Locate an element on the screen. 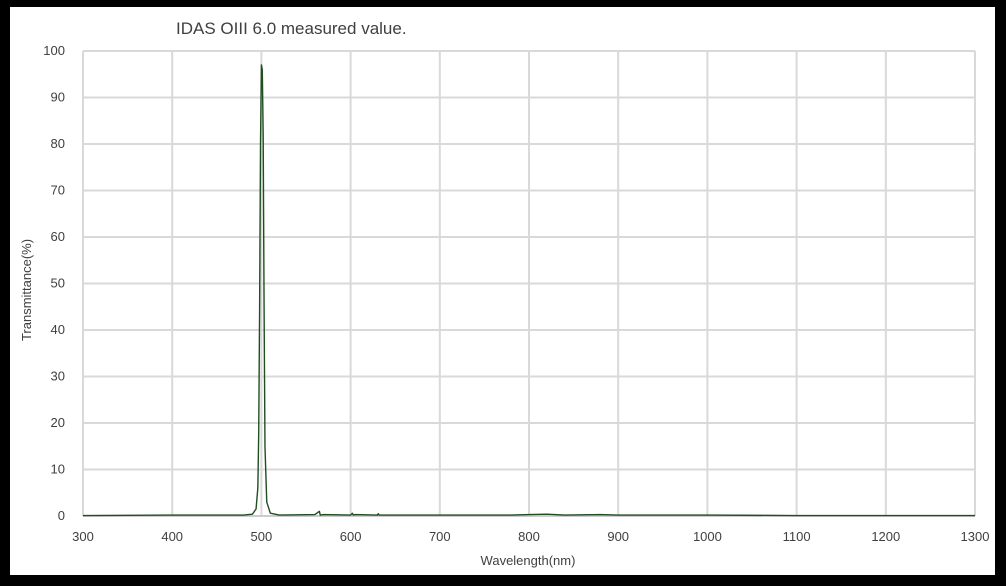 Image resolution: width=1006 pixels, height=586 pixels. chart-title: IDAS OIII 6.0 measured value. is located at coordinates (291, 28).